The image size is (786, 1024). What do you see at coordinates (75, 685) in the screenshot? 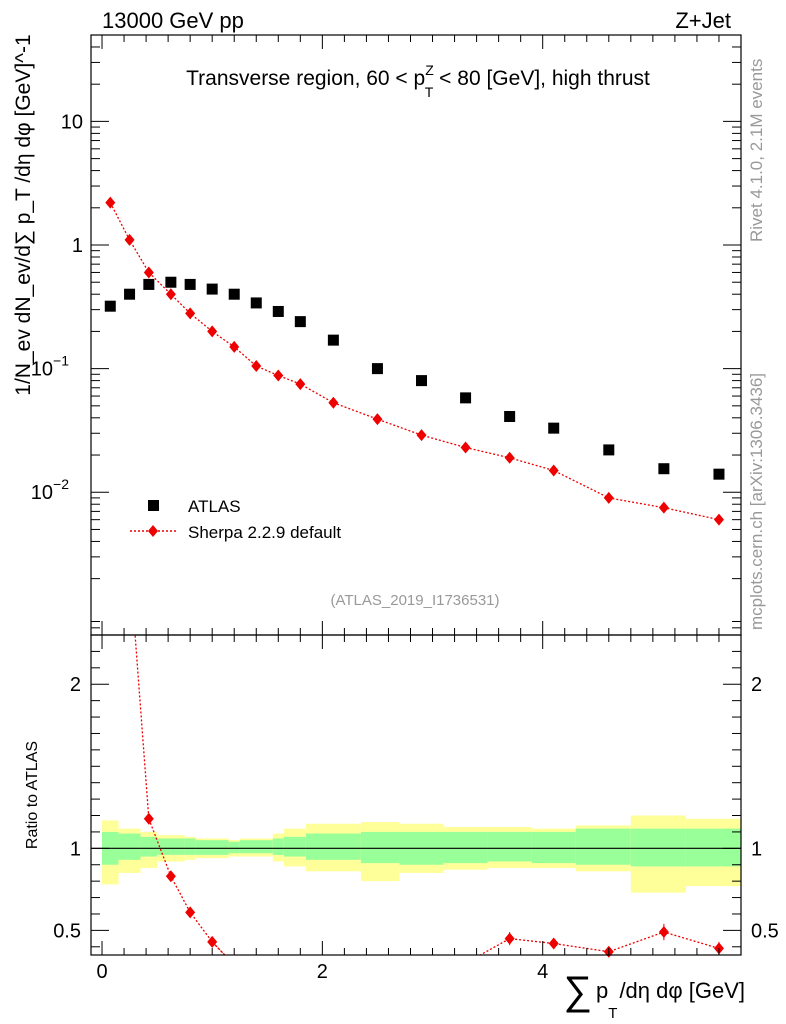
I see `ratio-ytick-label: 2` at bounding box center [75, 685].